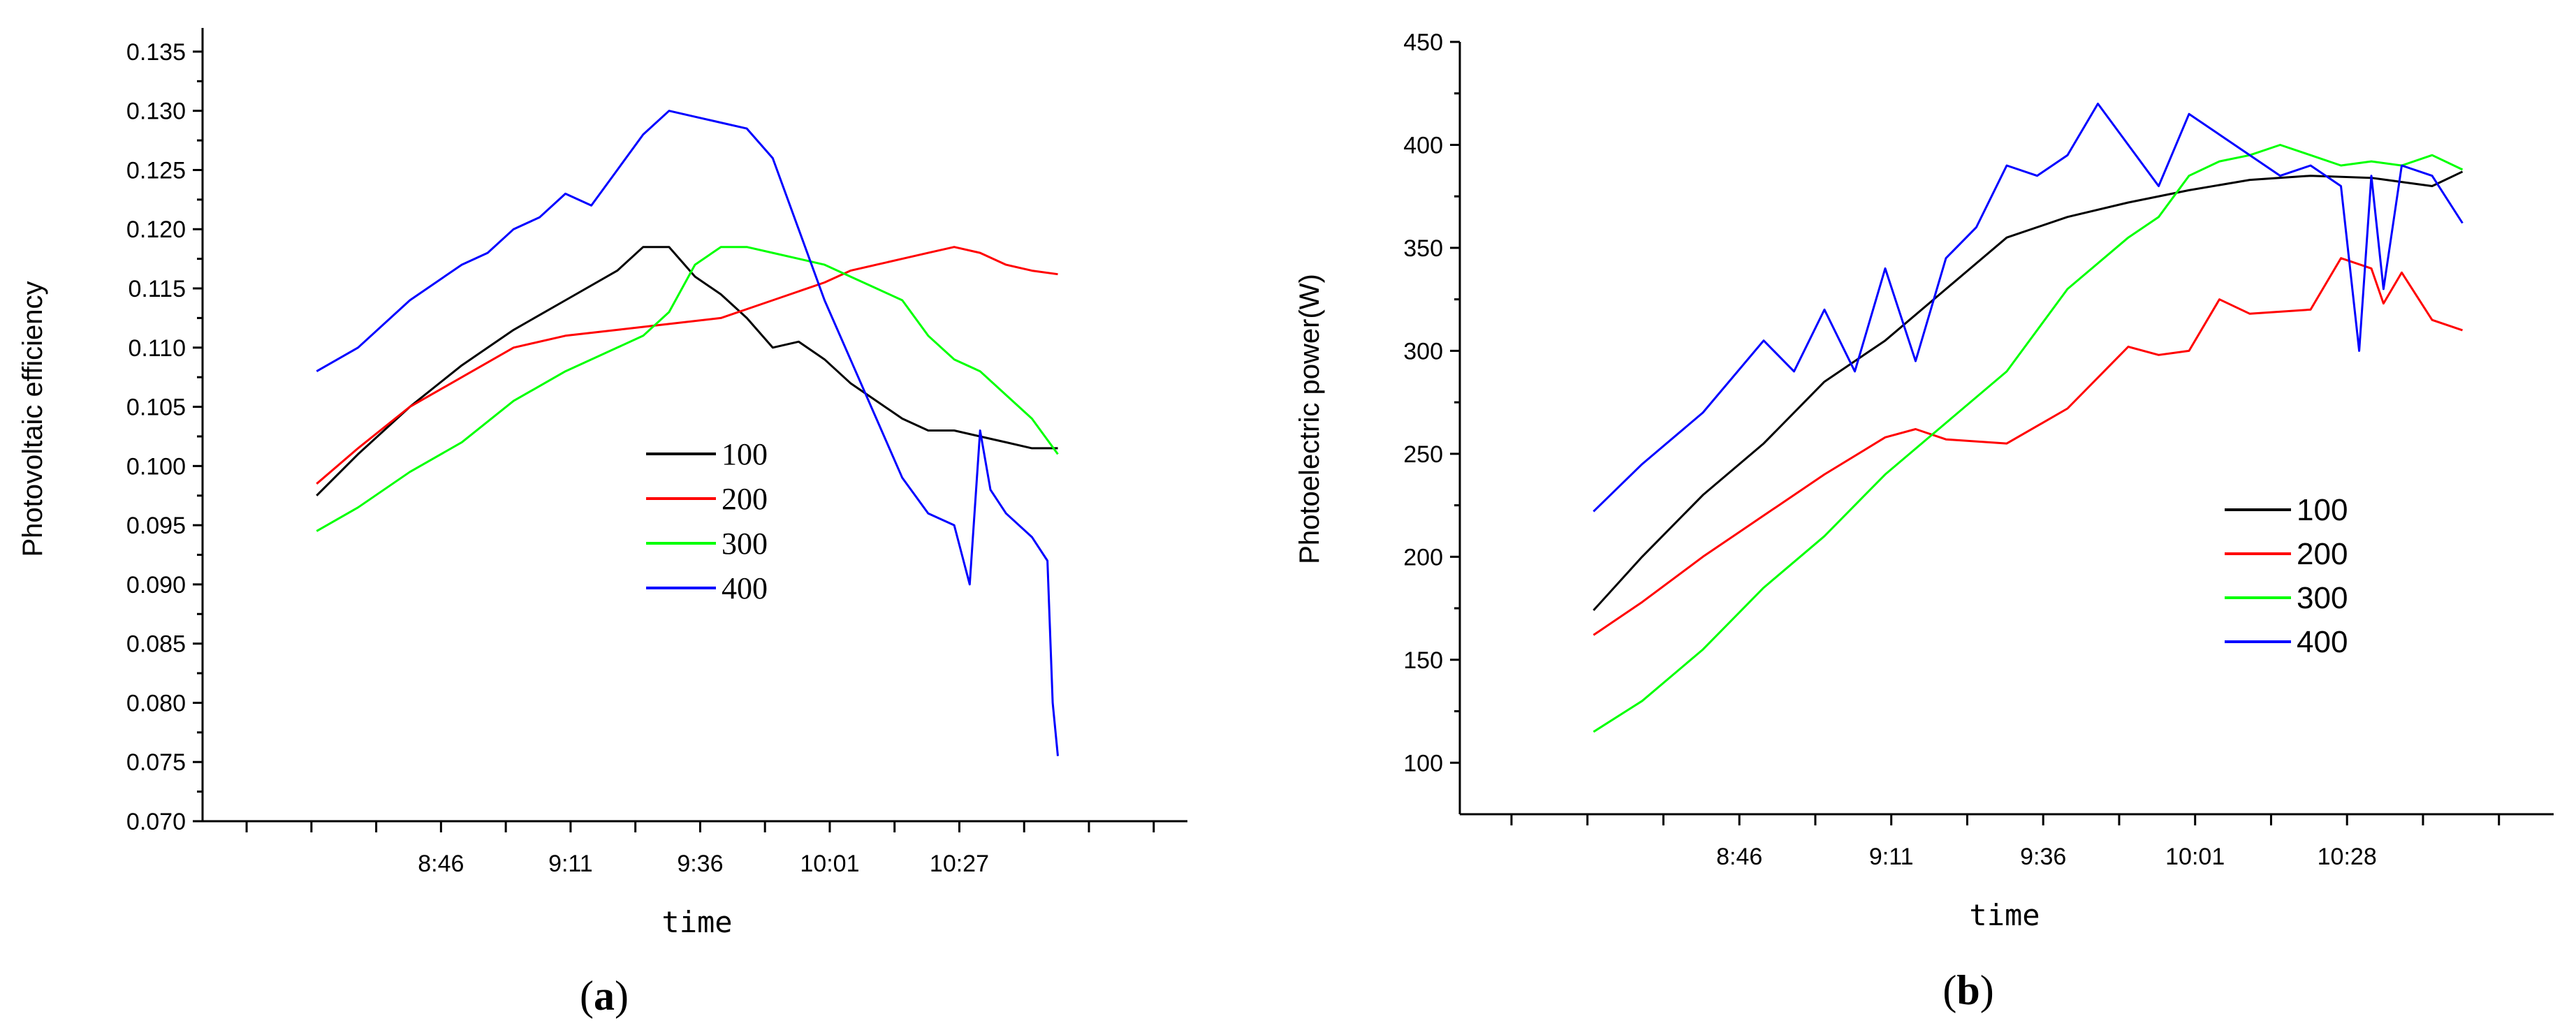 The height and width of the screenshot is (1030, 2576). Describe the element at coordinates (1431, 403) in the screenshot. I see `panel-b-y-ticks: 100 150 200 250 300 350 400 450` at that location.